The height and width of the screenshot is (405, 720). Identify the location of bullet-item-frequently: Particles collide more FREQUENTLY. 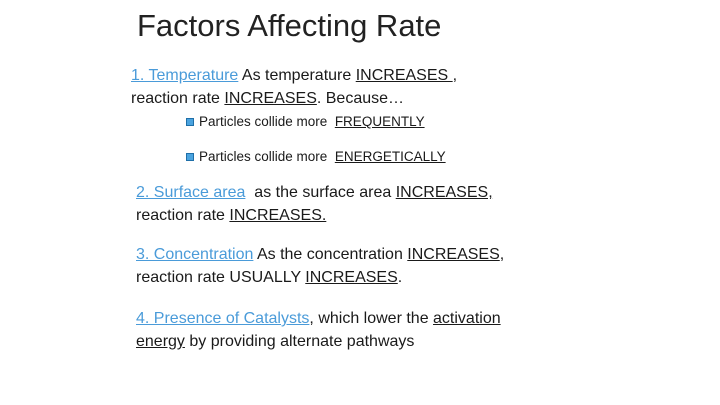
(305, 122).